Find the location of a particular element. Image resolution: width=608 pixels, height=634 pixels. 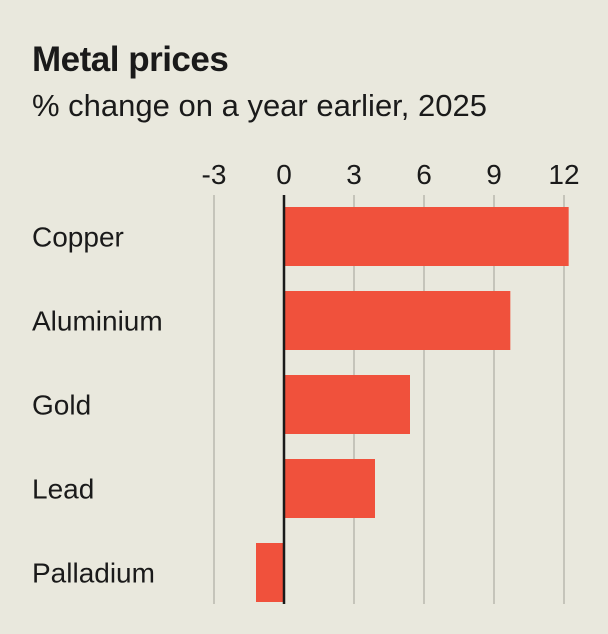

chart-title: Metal prices is located at coordinates (130, 59).